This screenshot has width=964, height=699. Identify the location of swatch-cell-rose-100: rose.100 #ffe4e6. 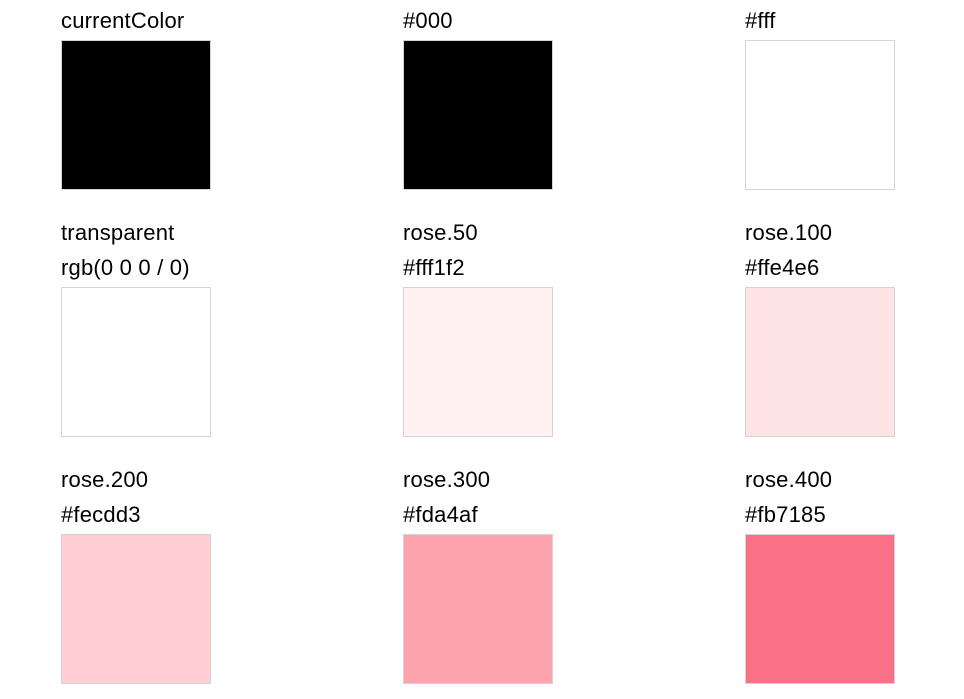
(820, 326).